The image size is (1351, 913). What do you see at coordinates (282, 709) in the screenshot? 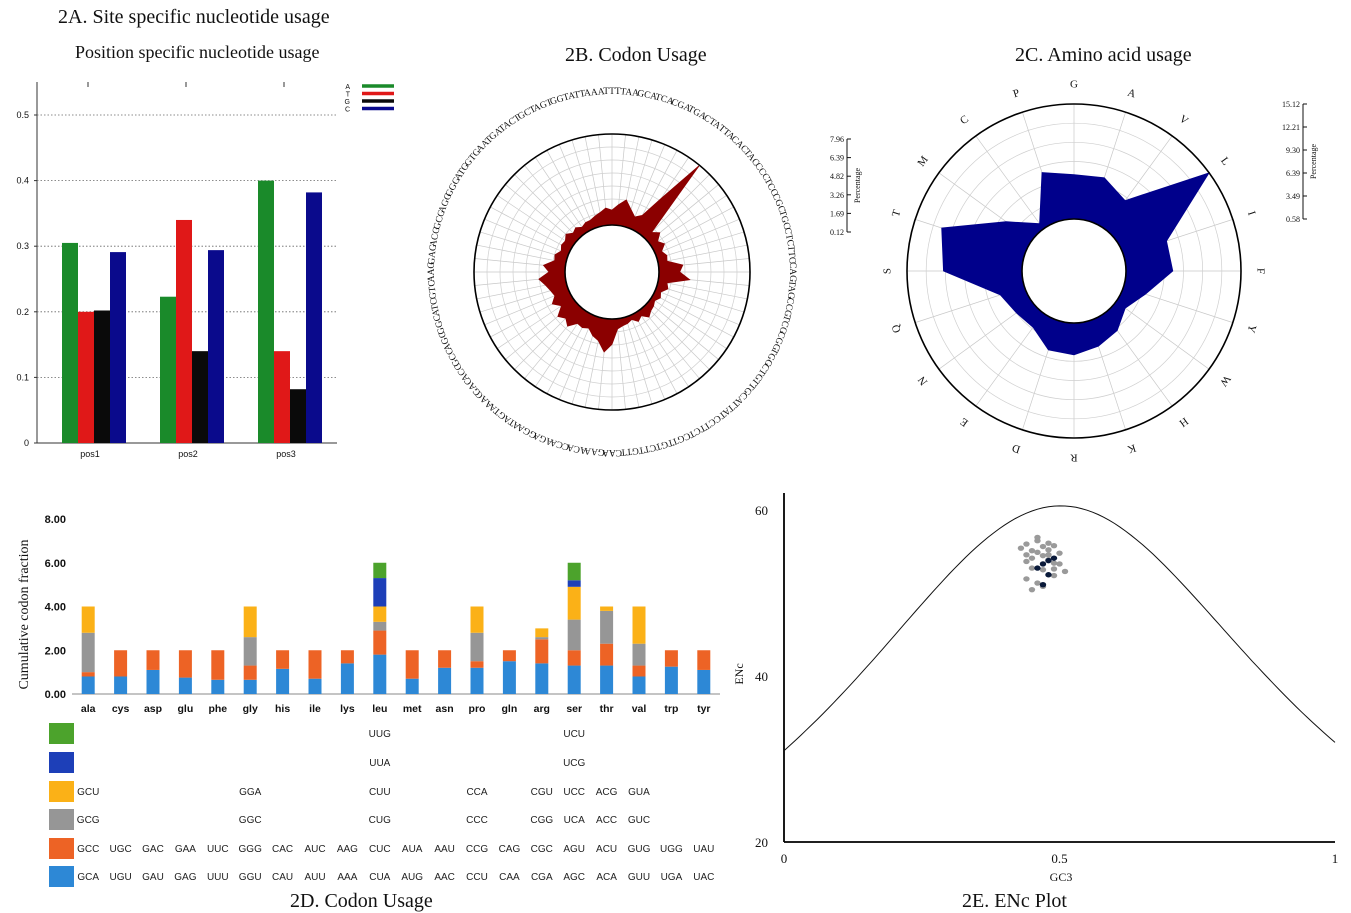
I see `xtick-label-2d: his` at bounding box center [282, 709].